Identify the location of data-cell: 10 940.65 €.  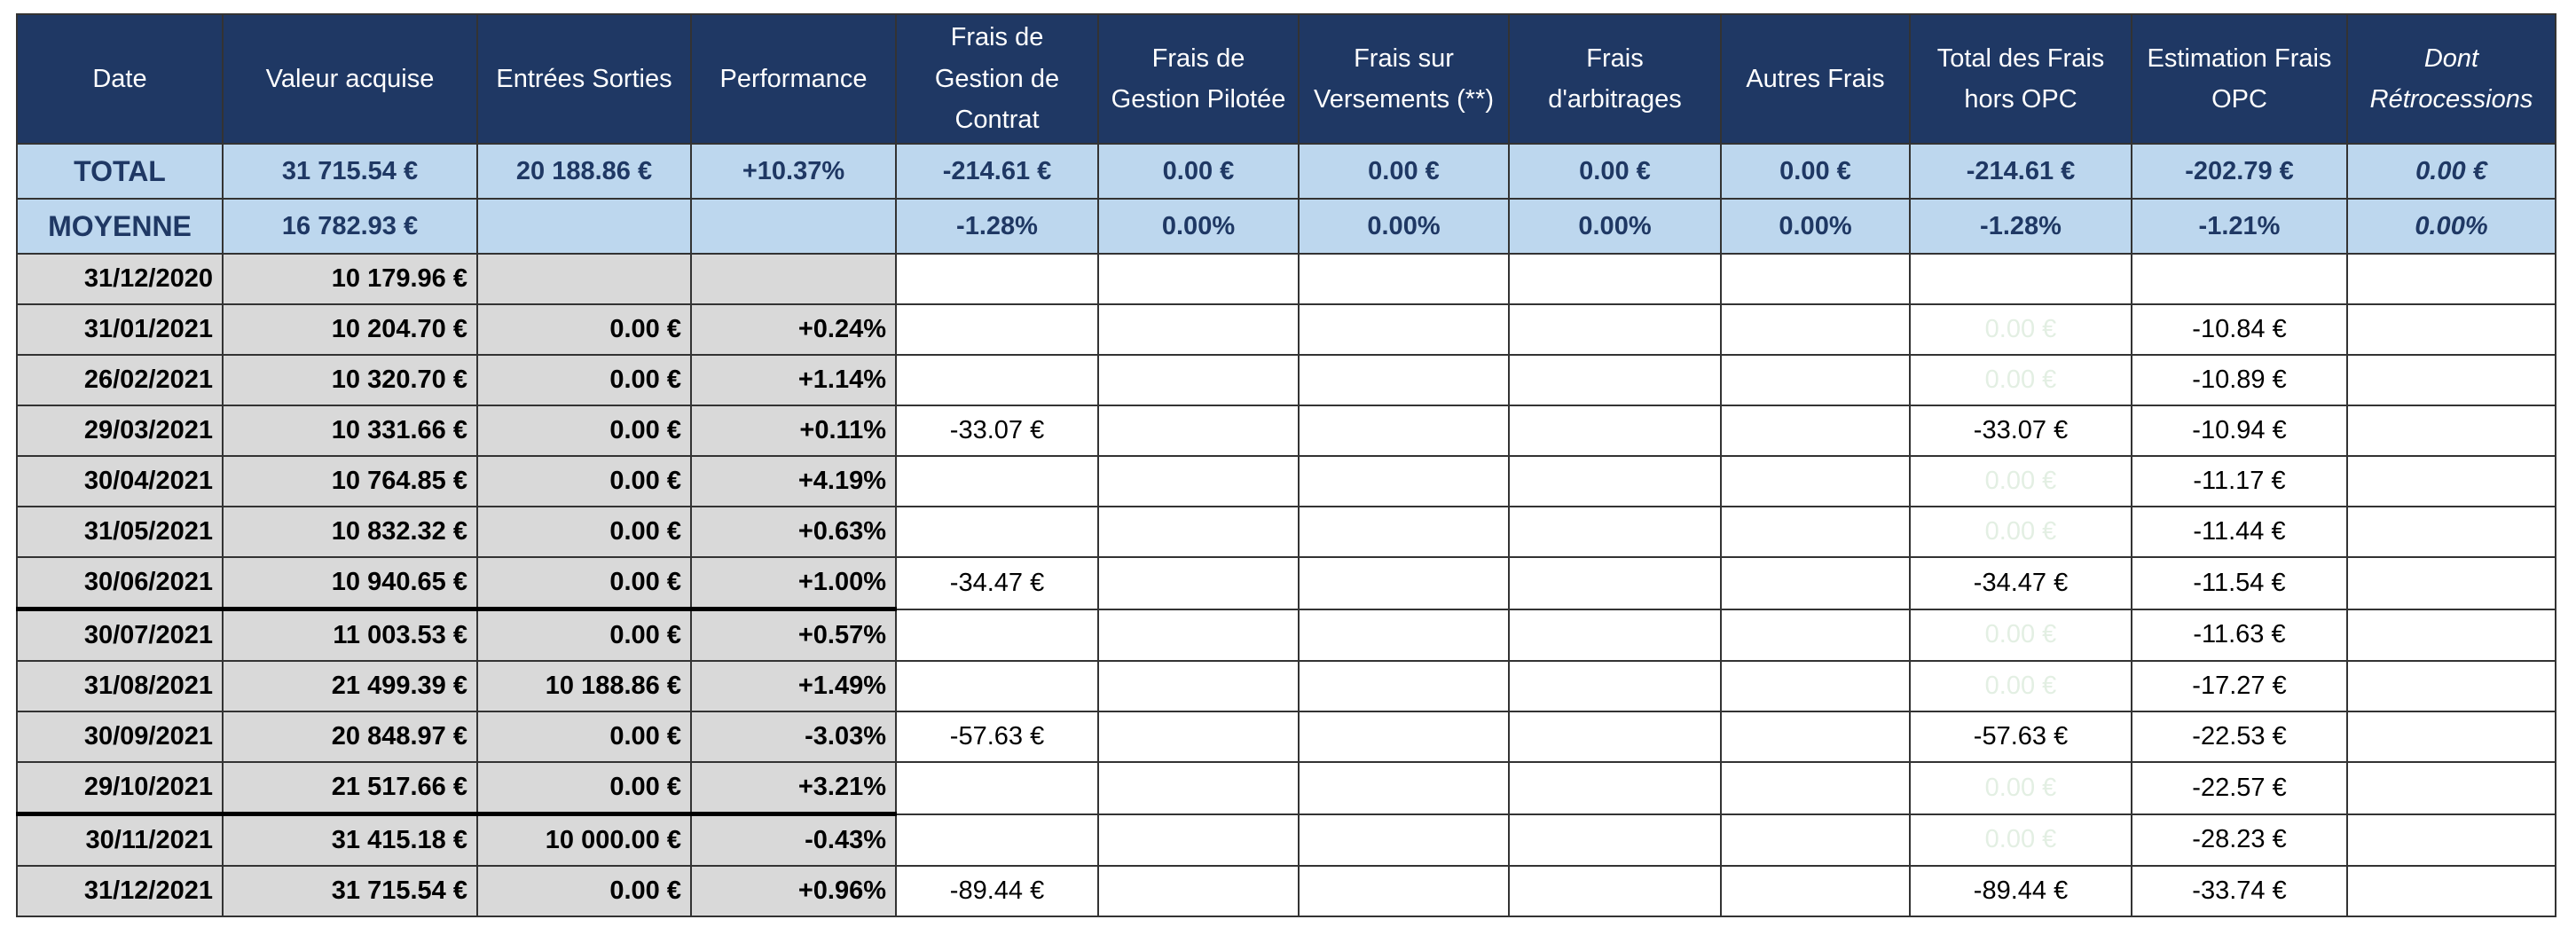
(350, 583).